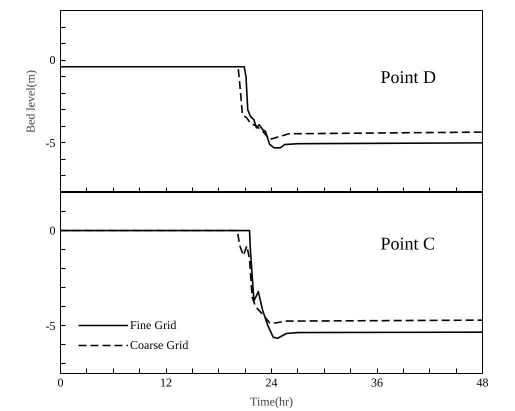  What do you see at coordinates (31, 101) in the screenshot?
I see `y-axis-title: Bed level(m)` at bounding box center [31, 101].